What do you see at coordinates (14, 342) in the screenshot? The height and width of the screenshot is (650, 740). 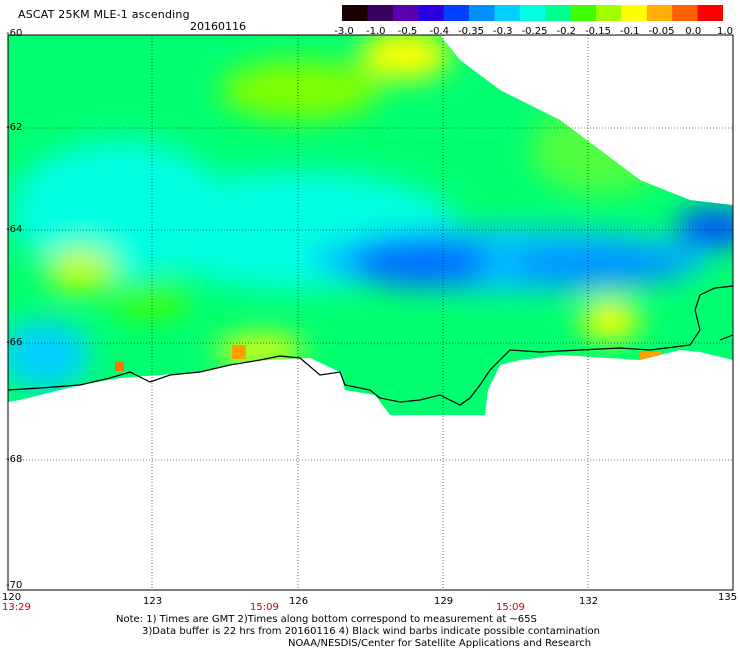 I see `lat-label: -66` at bounding box center [14, 342].